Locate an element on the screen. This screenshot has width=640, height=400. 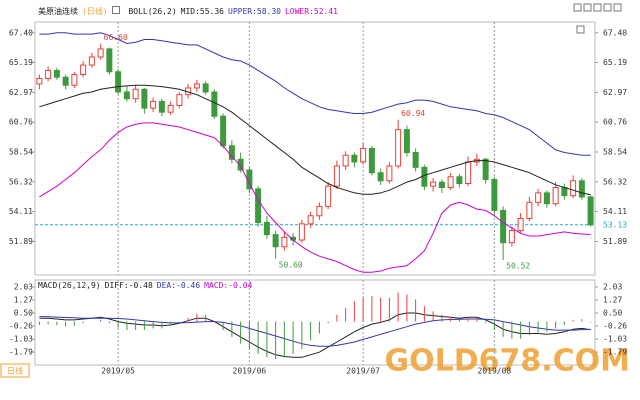
extreme-label: 66.60 is located at coordinates (116, 37).